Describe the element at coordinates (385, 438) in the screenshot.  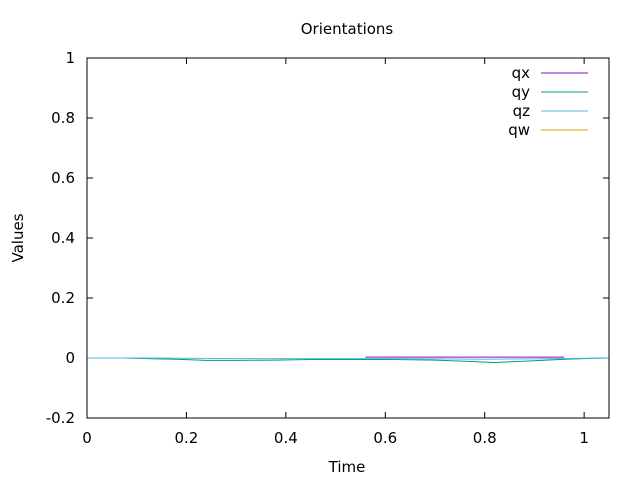
I see `x-tick-label: 0.6` at that location.